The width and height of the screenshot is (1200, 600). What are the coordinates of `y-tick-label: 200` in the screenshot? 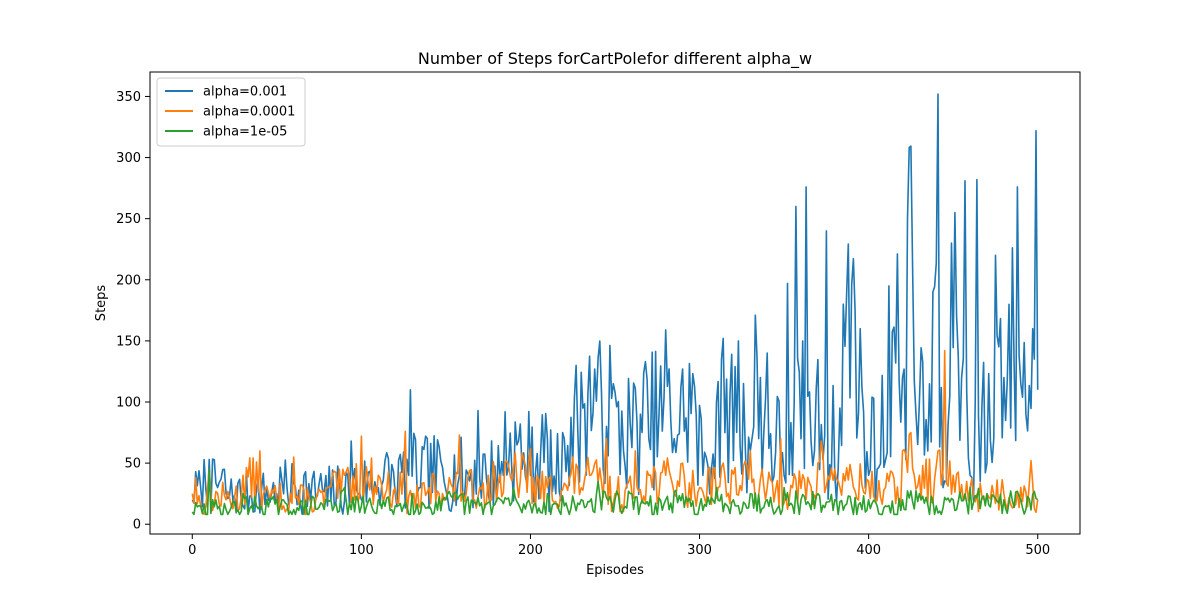 It's located at (128, 280).